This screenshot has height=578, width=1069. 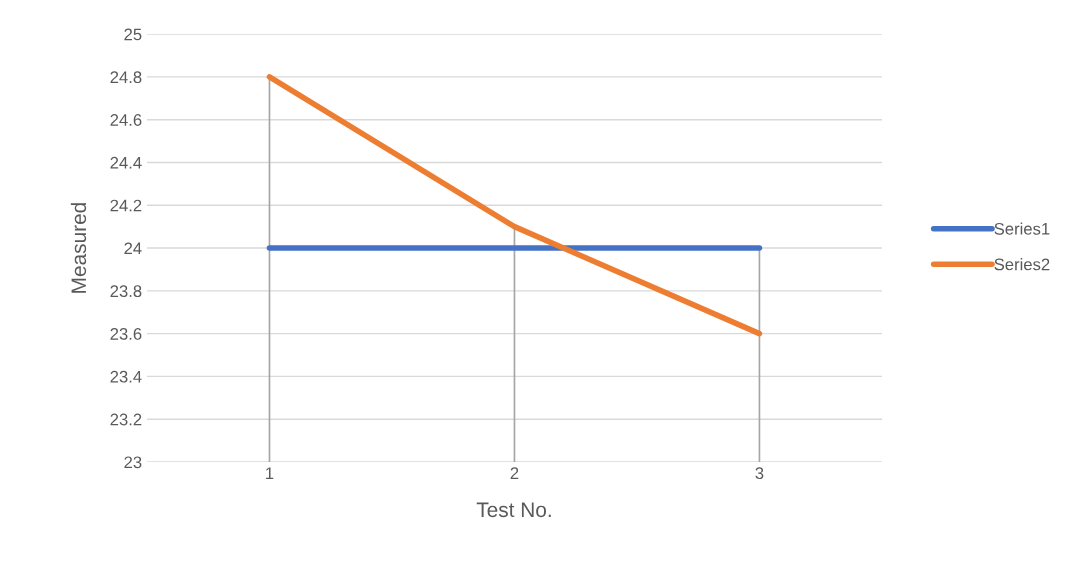 I want to click on y-tick-label: 24.4, so click(x=126, y=162).